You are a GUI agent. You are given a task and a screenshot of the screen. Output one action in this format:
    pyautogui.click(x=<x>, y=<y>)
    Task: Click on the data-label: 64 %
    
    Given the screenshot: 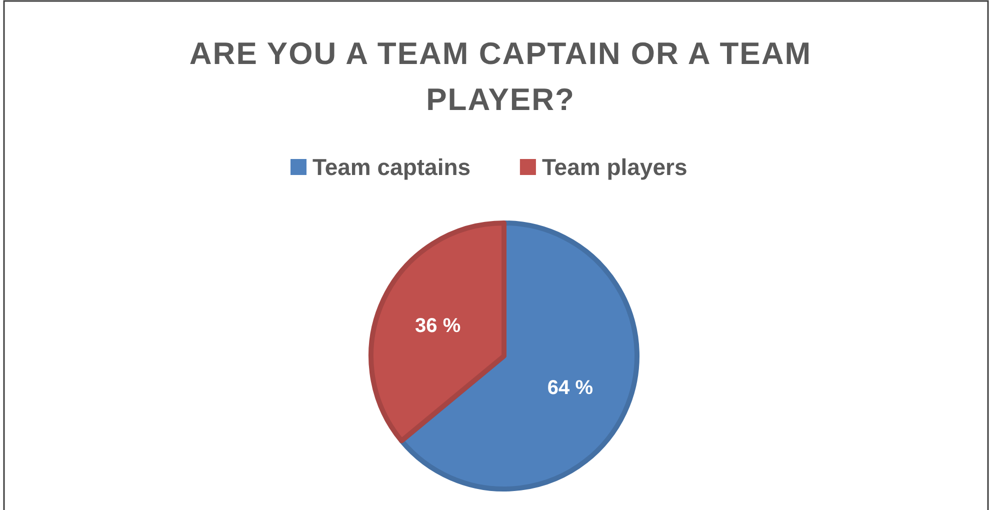 What is the action you would take?
    pyautogui.click(x=570, y=388)
    